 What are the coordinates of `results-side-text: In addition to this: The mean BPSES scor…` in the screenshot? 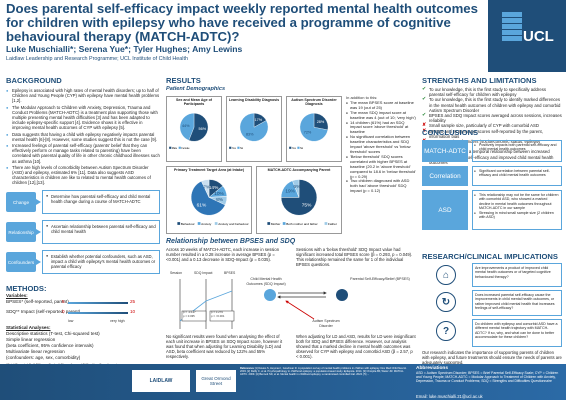 It's located at (381, 144).